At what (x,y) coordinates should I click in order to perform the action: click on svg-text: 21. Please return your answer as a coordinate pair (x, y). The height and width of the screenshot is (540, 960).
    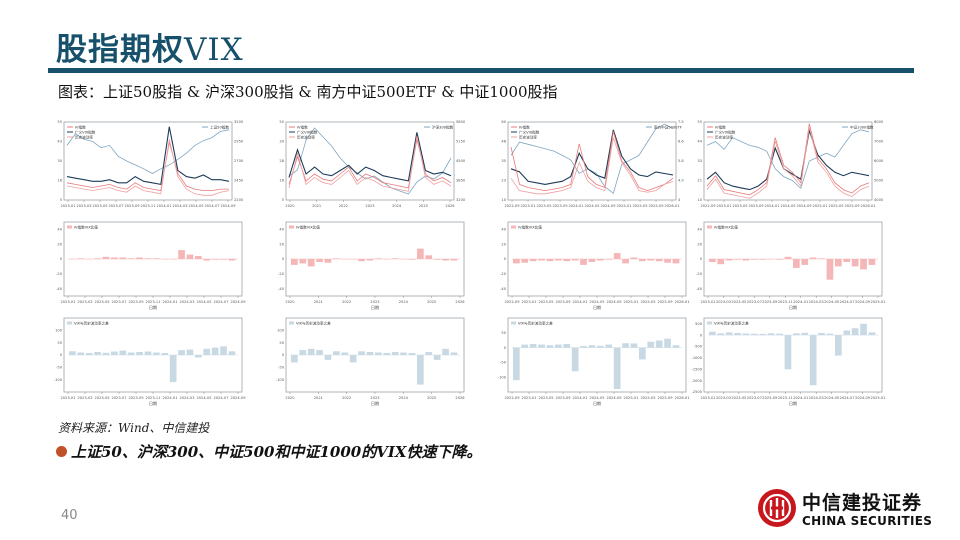
    Looking at the image, I should click on (699, 181).